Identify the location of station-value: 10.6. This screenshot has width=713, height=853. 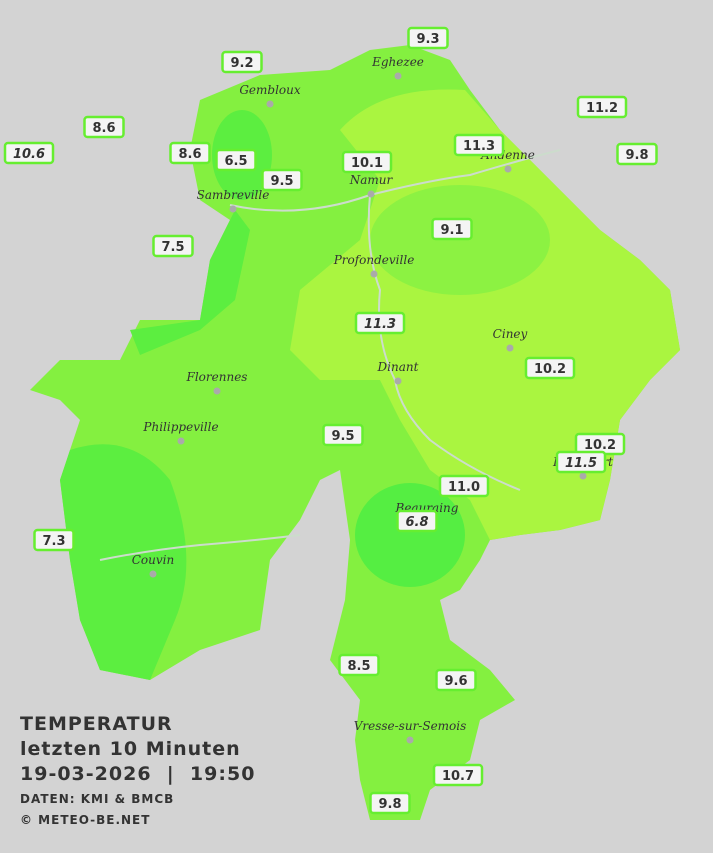
(29, 154).